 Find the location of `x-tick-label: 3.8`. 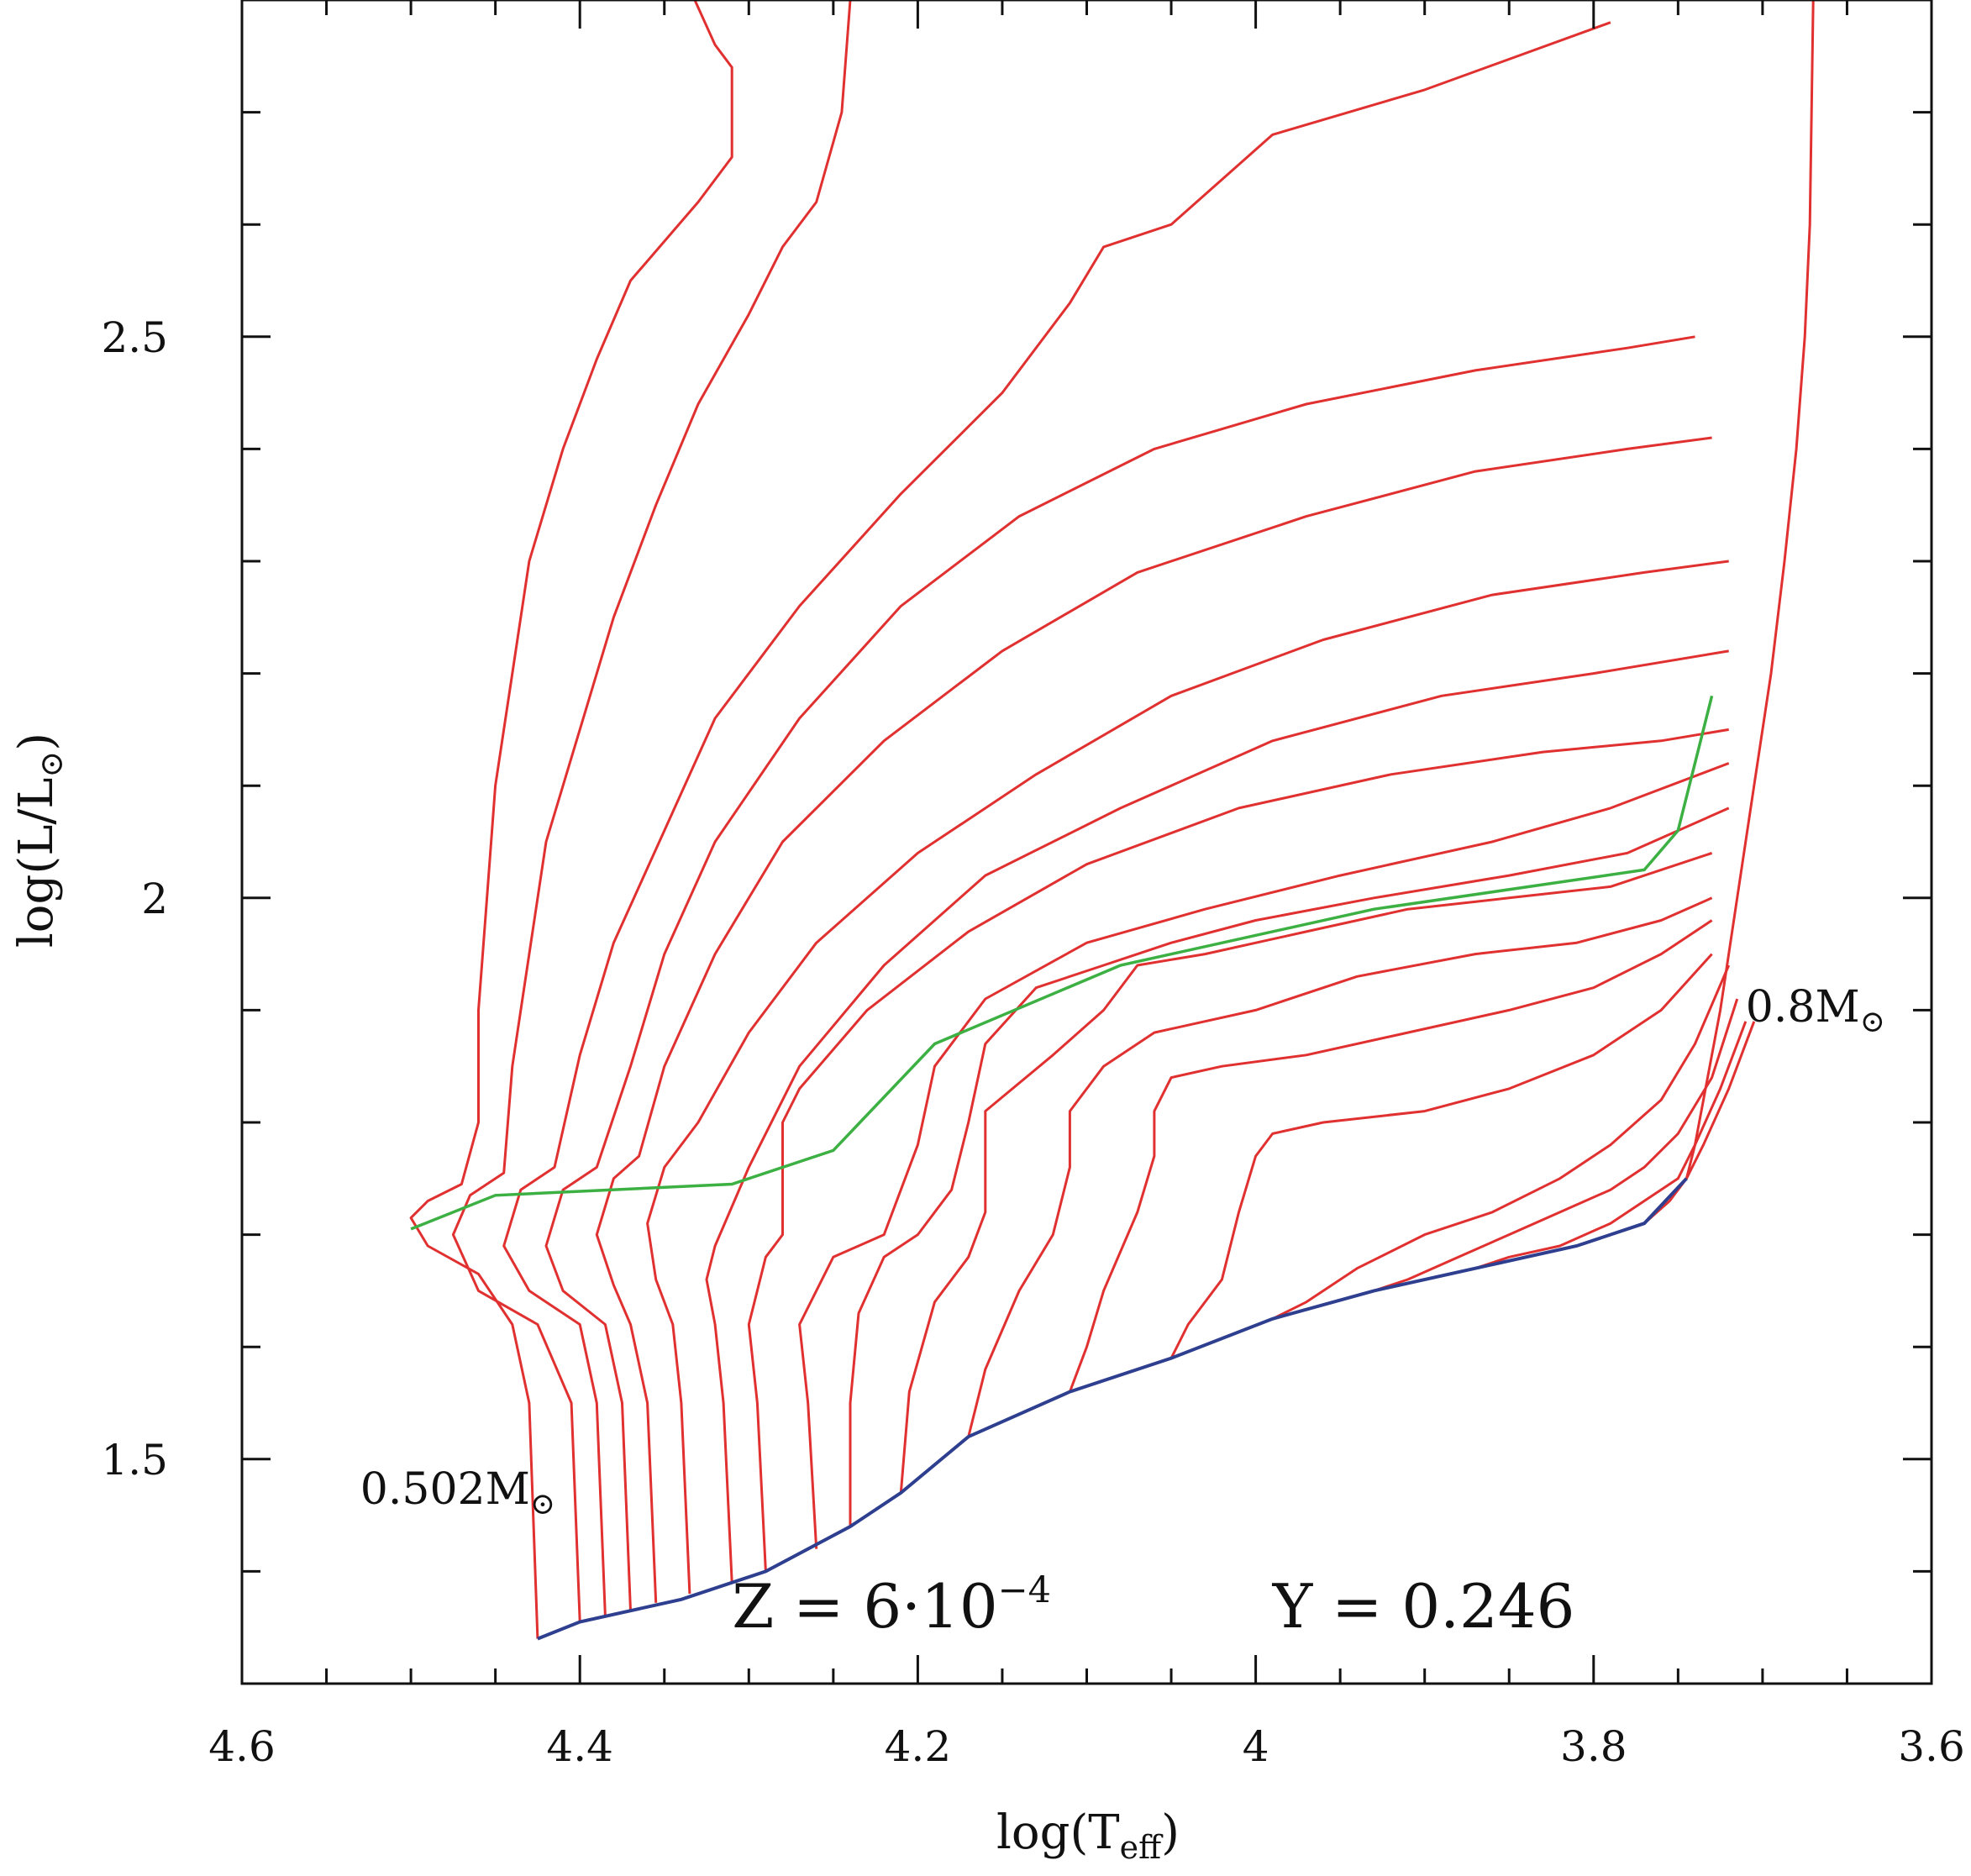

x-tick-label: 3.8 is located at coordinates (1593, 1747).